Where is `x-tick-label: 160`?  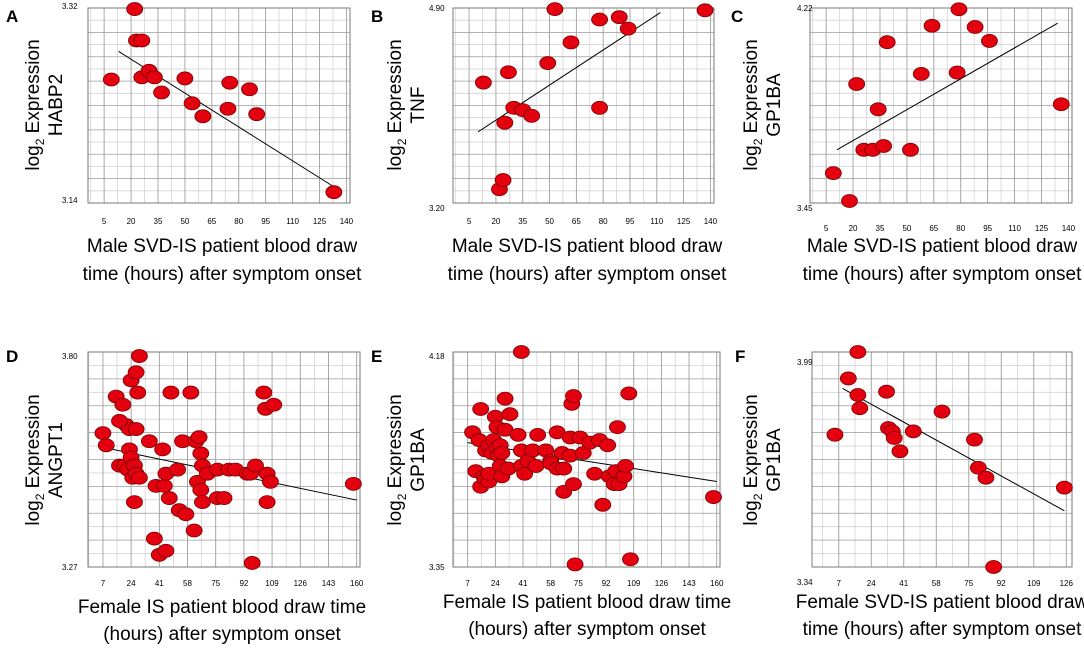
x-tick-label: 160 is located at coordinates (717, 583).